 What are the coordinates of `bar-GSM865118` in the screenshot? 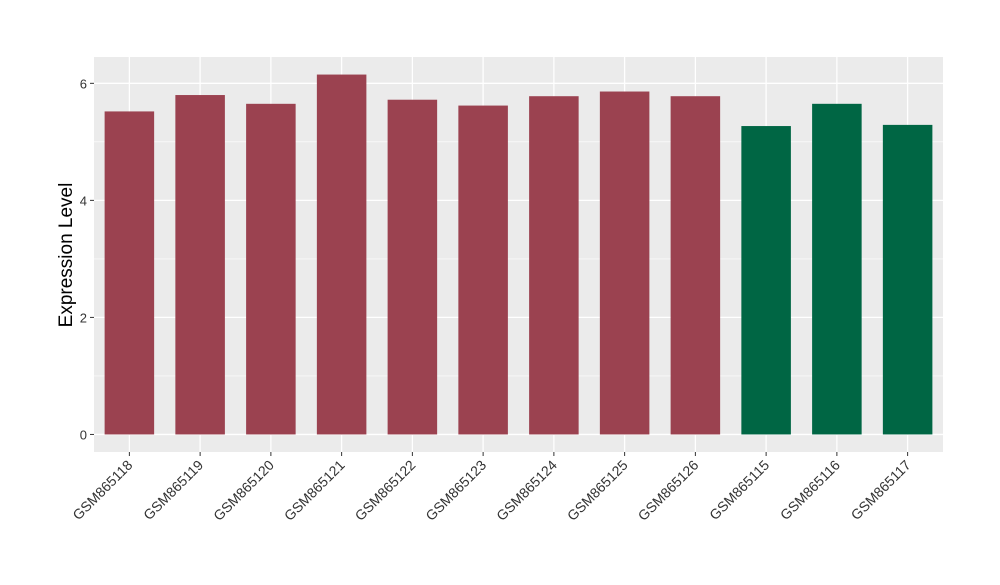 It's located at (129, 273).